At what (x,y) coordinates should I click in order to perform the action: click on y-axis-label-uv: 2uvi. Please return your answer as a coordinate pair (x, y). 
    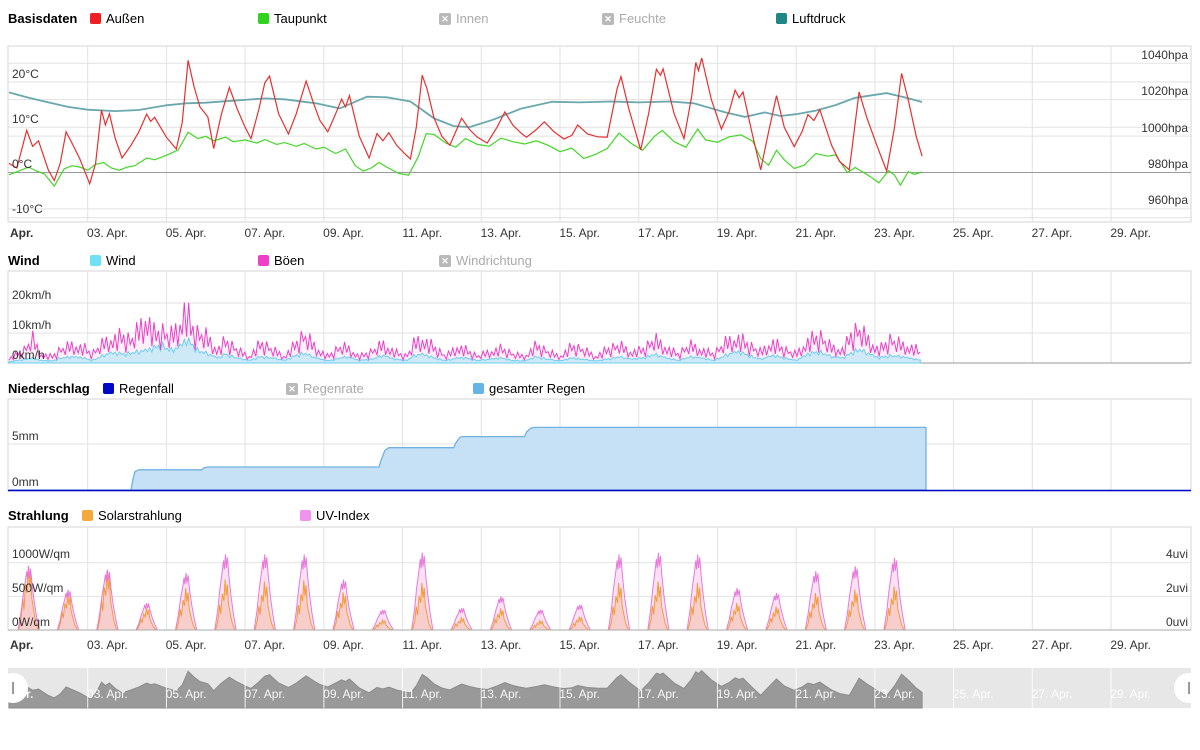
    Looking at the image, I should click on (1176, 587).